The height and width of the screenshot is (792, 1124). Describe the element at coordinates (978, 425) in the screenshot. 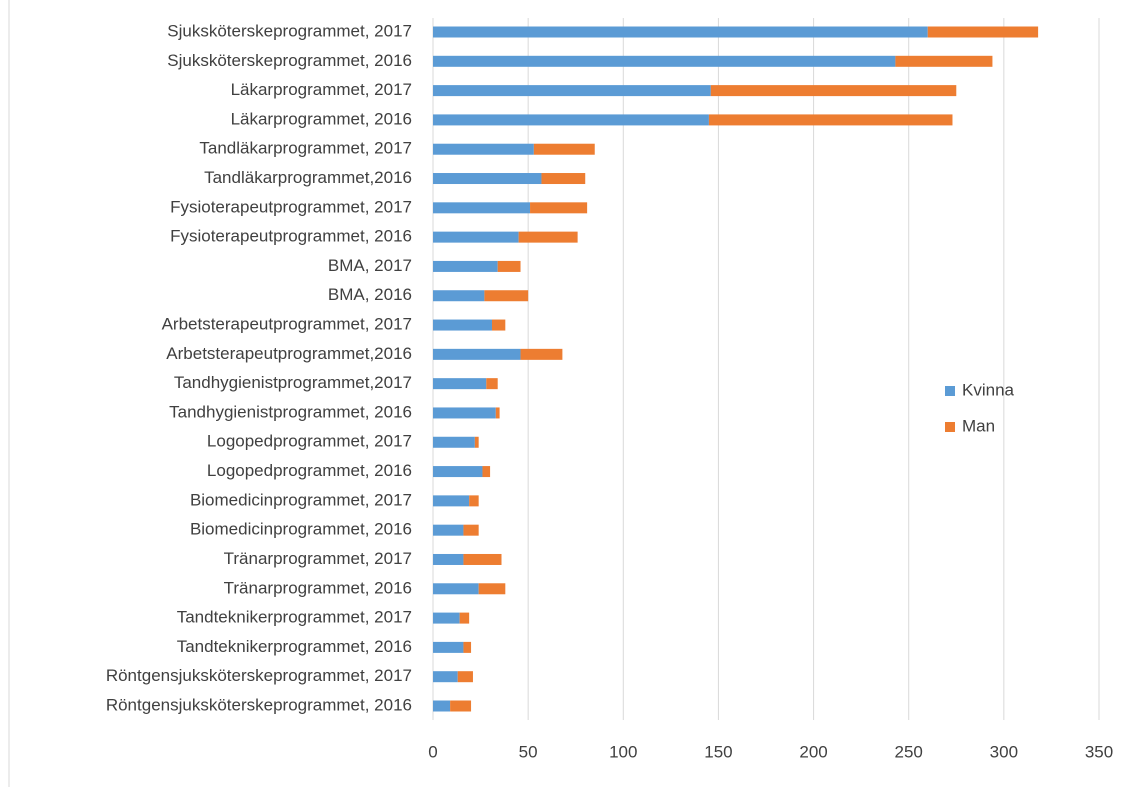

I see `legend-label: Man` at that location.